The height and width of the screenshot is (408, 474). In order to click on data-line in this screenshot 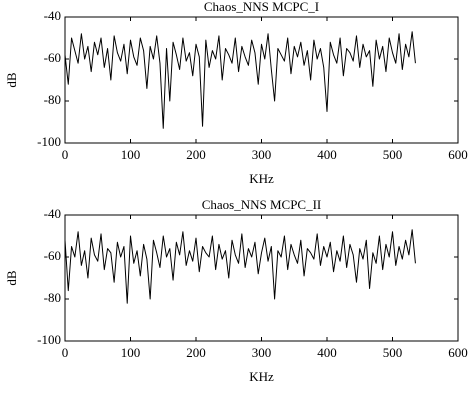, I will do `click(240, 266)`.